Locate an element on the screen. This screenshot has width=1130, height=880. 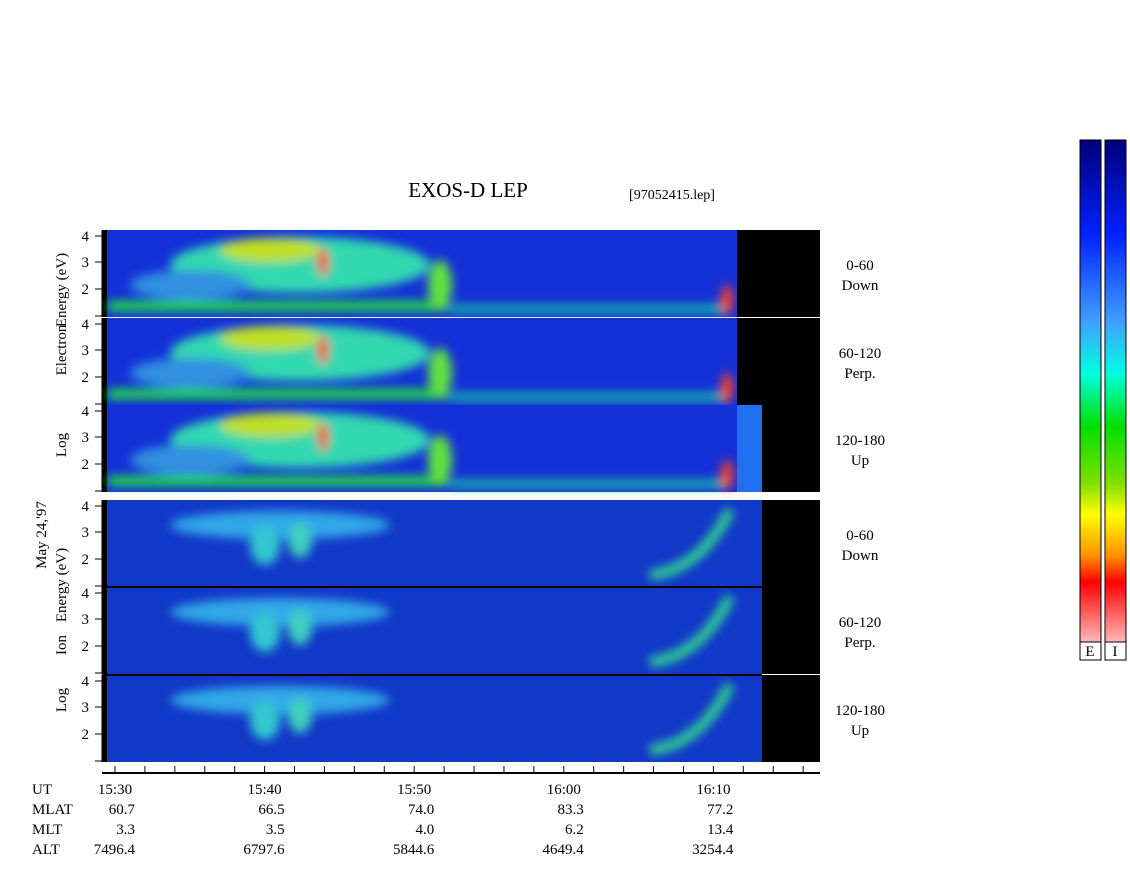
time-tick-label: 16:10 is located at coordinates (713, 790).